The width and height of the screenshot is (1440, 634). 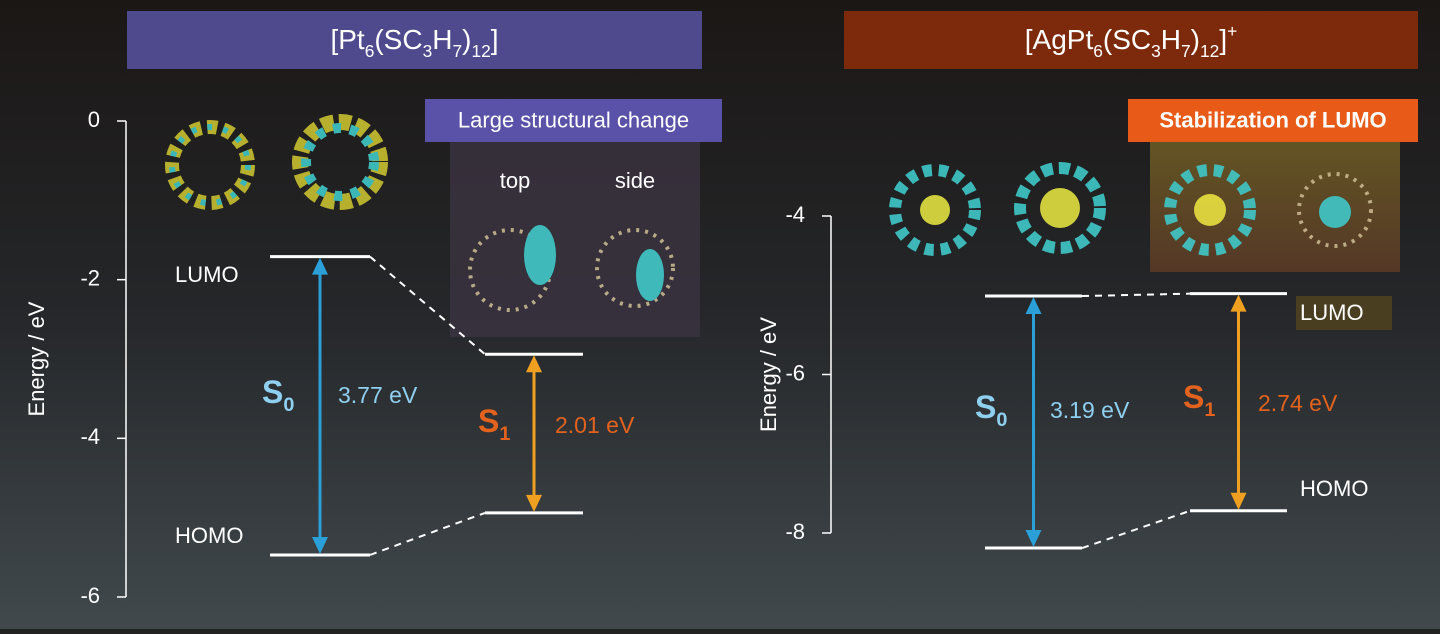 I want to click on text-part: [AgPt, so click(x=1059, y=39).